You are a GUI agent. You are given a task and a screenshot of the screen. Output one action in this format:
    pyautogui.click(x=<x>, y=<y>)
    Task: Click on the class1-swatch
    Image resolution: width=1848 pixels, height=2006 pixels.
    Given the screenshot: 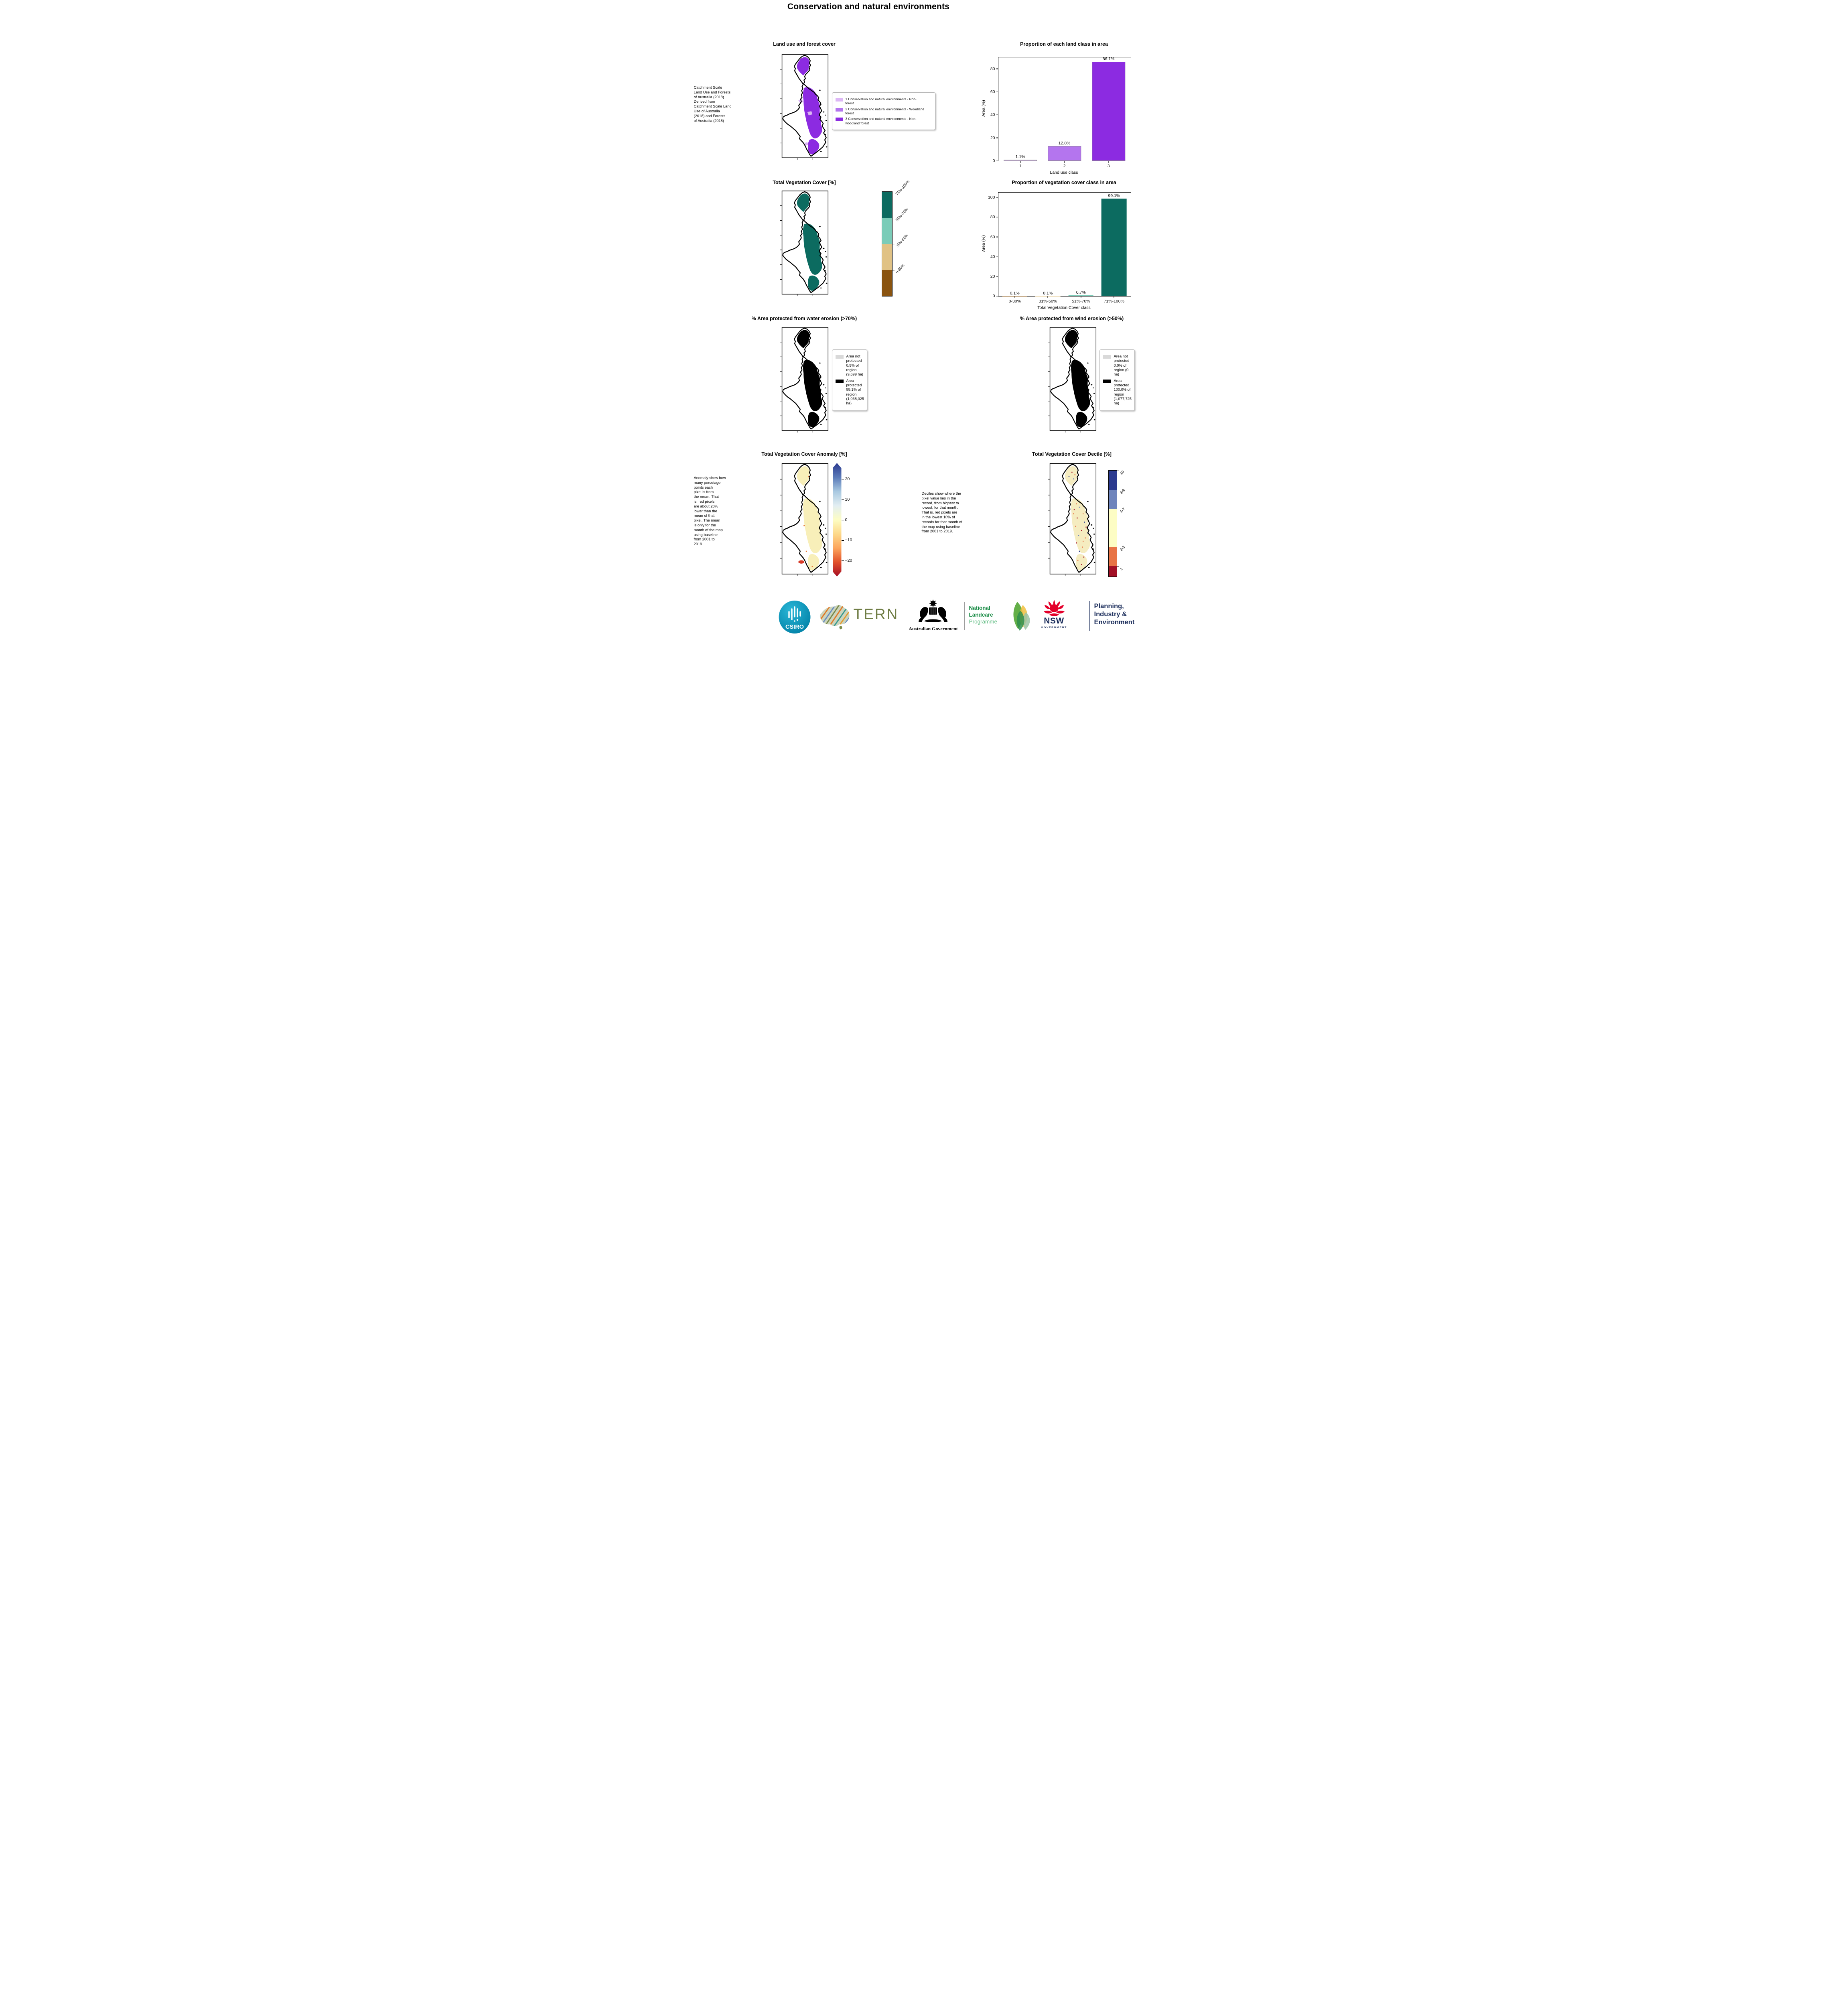 What is the action you would take?
    pyautogui.click(x=839, y=100)
    